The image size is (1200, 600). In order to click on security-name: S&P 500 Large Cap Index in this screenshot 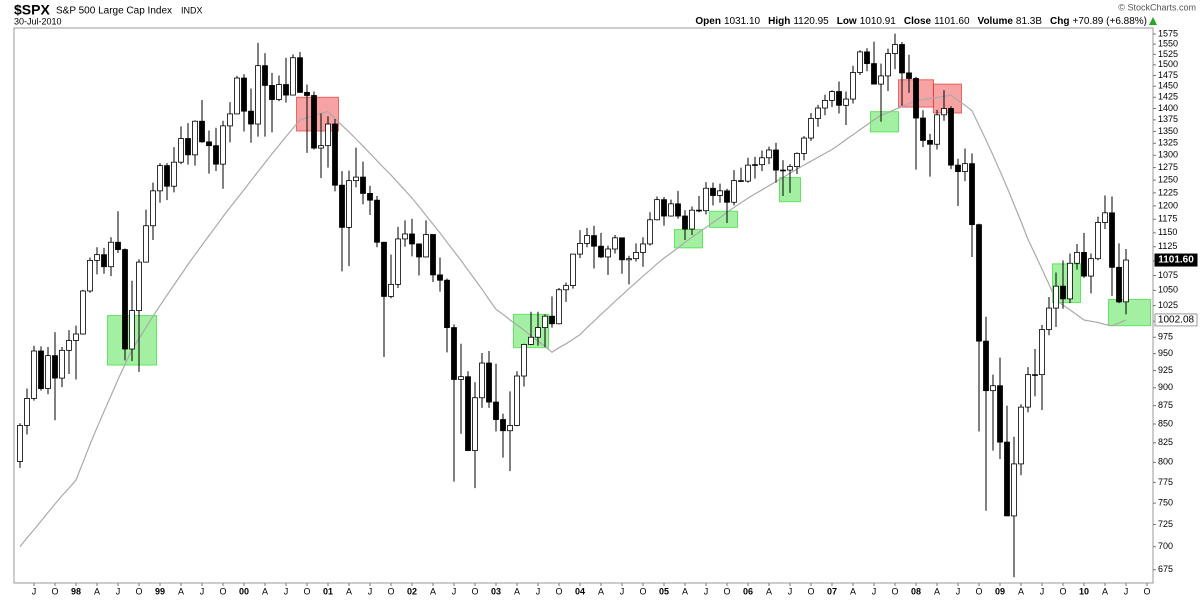, I will do `click(114, 11)`.